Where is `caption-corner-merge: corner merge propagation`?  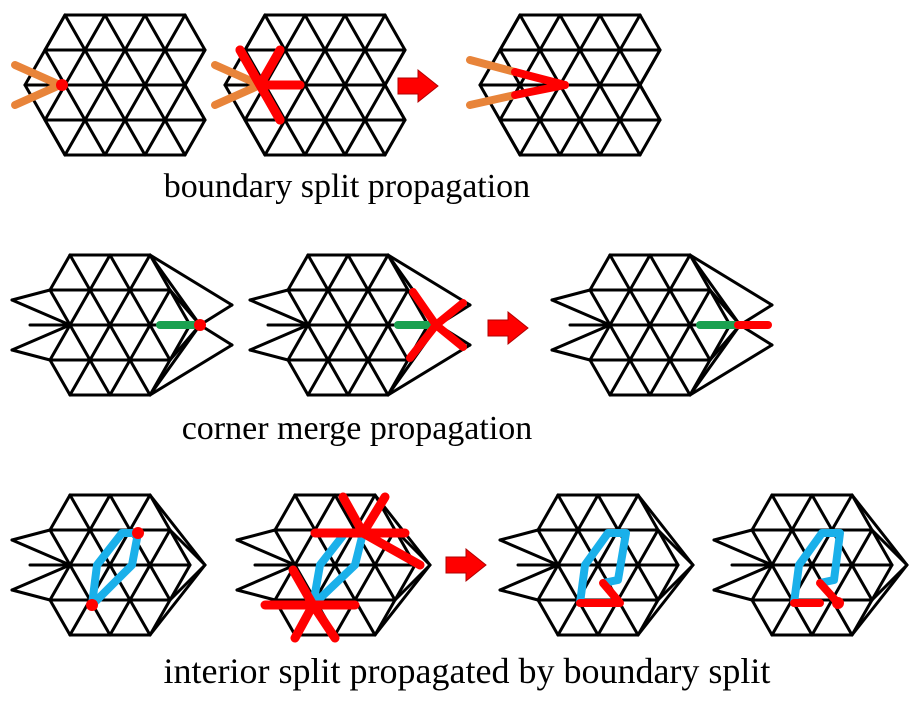
caption-corner-merge: corner merge propagation is located at coordinates (357, 428).